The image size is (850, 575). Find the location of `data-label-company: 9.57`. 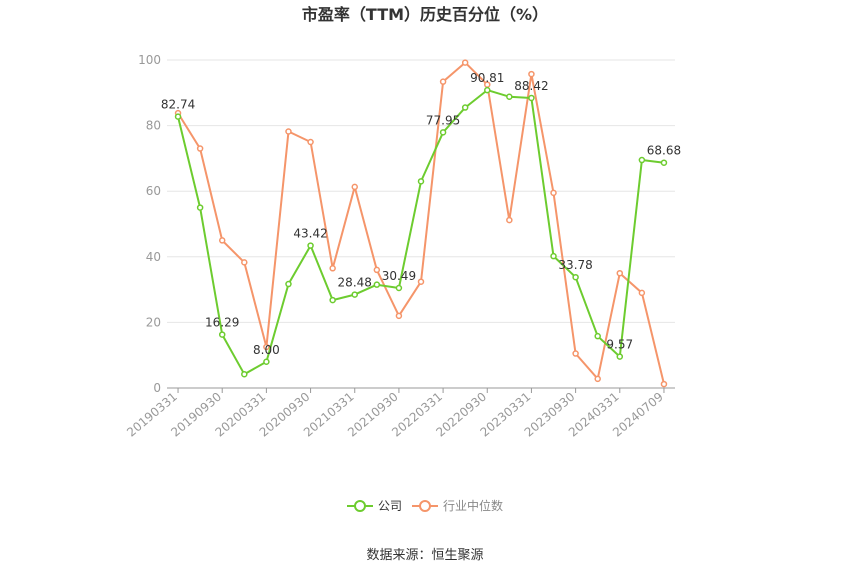

data-label-company: 9.57 is located at coordinates (619, 345).